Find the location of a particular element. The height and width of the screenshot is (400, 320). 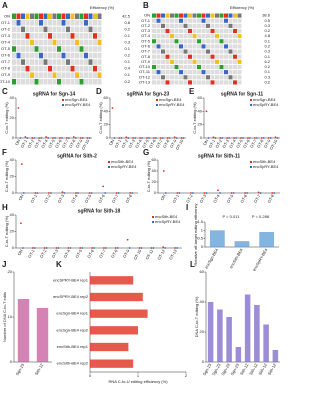

x-tick-label: OT-10 is located at coordinates (85, 144).